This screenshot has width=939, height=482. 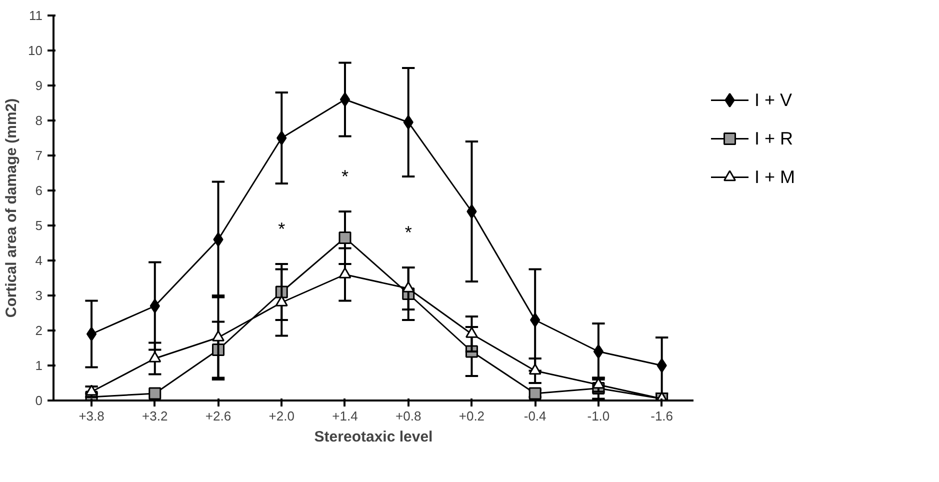 I want to click on y-tick-label: 5, so click(x=39, y=225).